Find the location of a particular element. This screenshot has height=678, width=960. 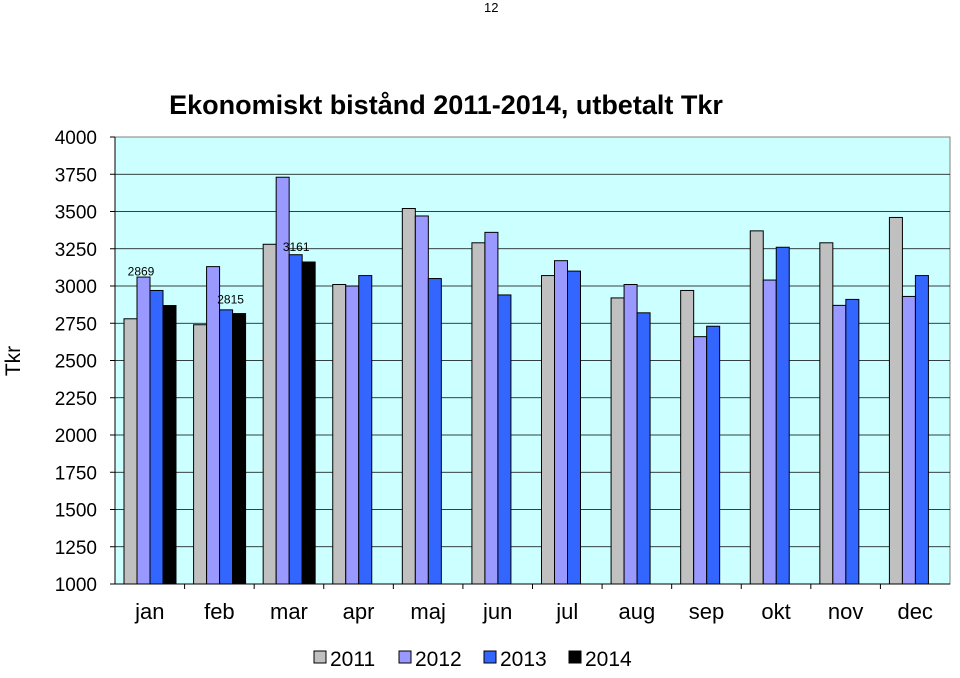

data-label: 3161 is located at coordinates (296, 247).